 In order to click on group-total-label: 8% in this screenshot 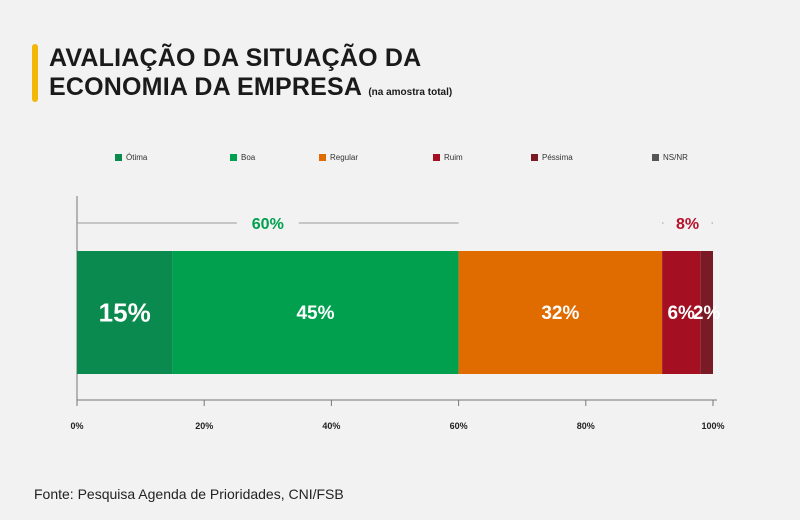, I will do `click(687, 224)`.